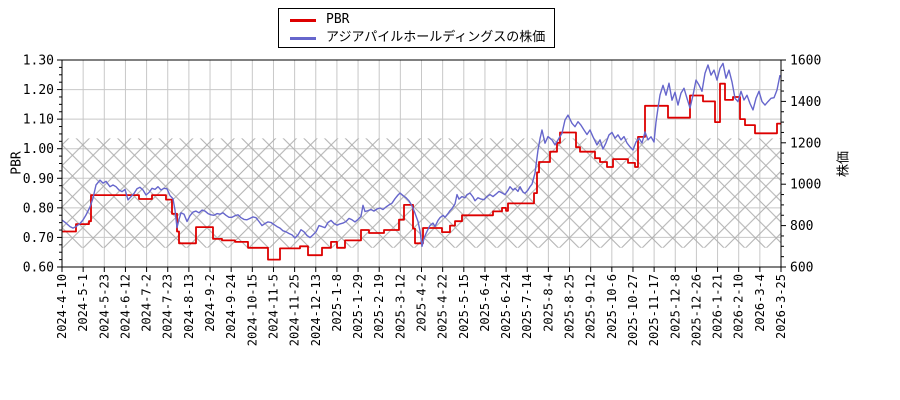 The image size is (900, 400). What do you see at coordinates (38, 179) in the screenshot?
I see `left-tick-label: 0.90` at bounding box center [38, 179].